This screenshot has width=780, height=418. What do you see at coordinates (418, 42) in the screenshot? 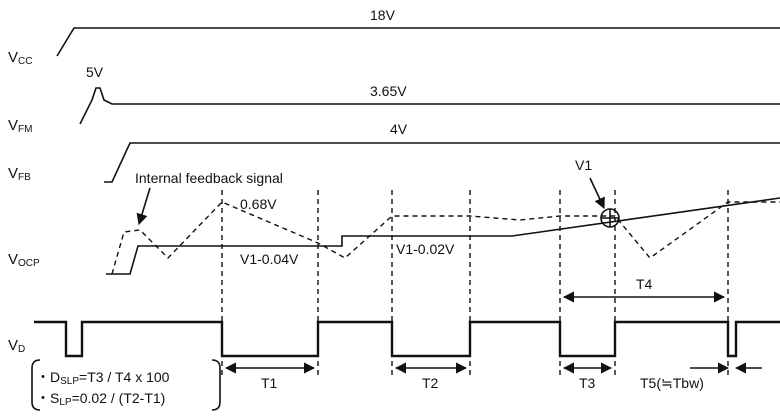
I see `vcc-waveform` at bounding box center [418, 42].